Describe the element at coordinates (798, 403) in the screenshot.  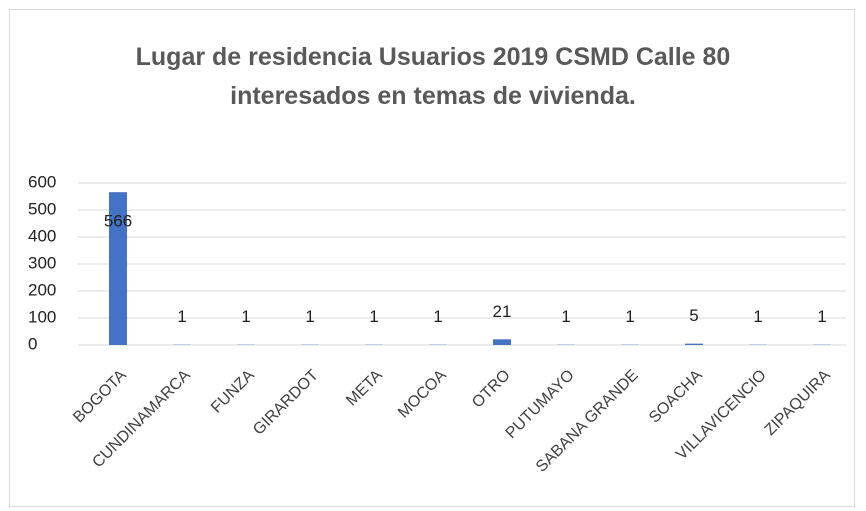
I see `x-tick-label: ZIPAQUIRA` at that location.